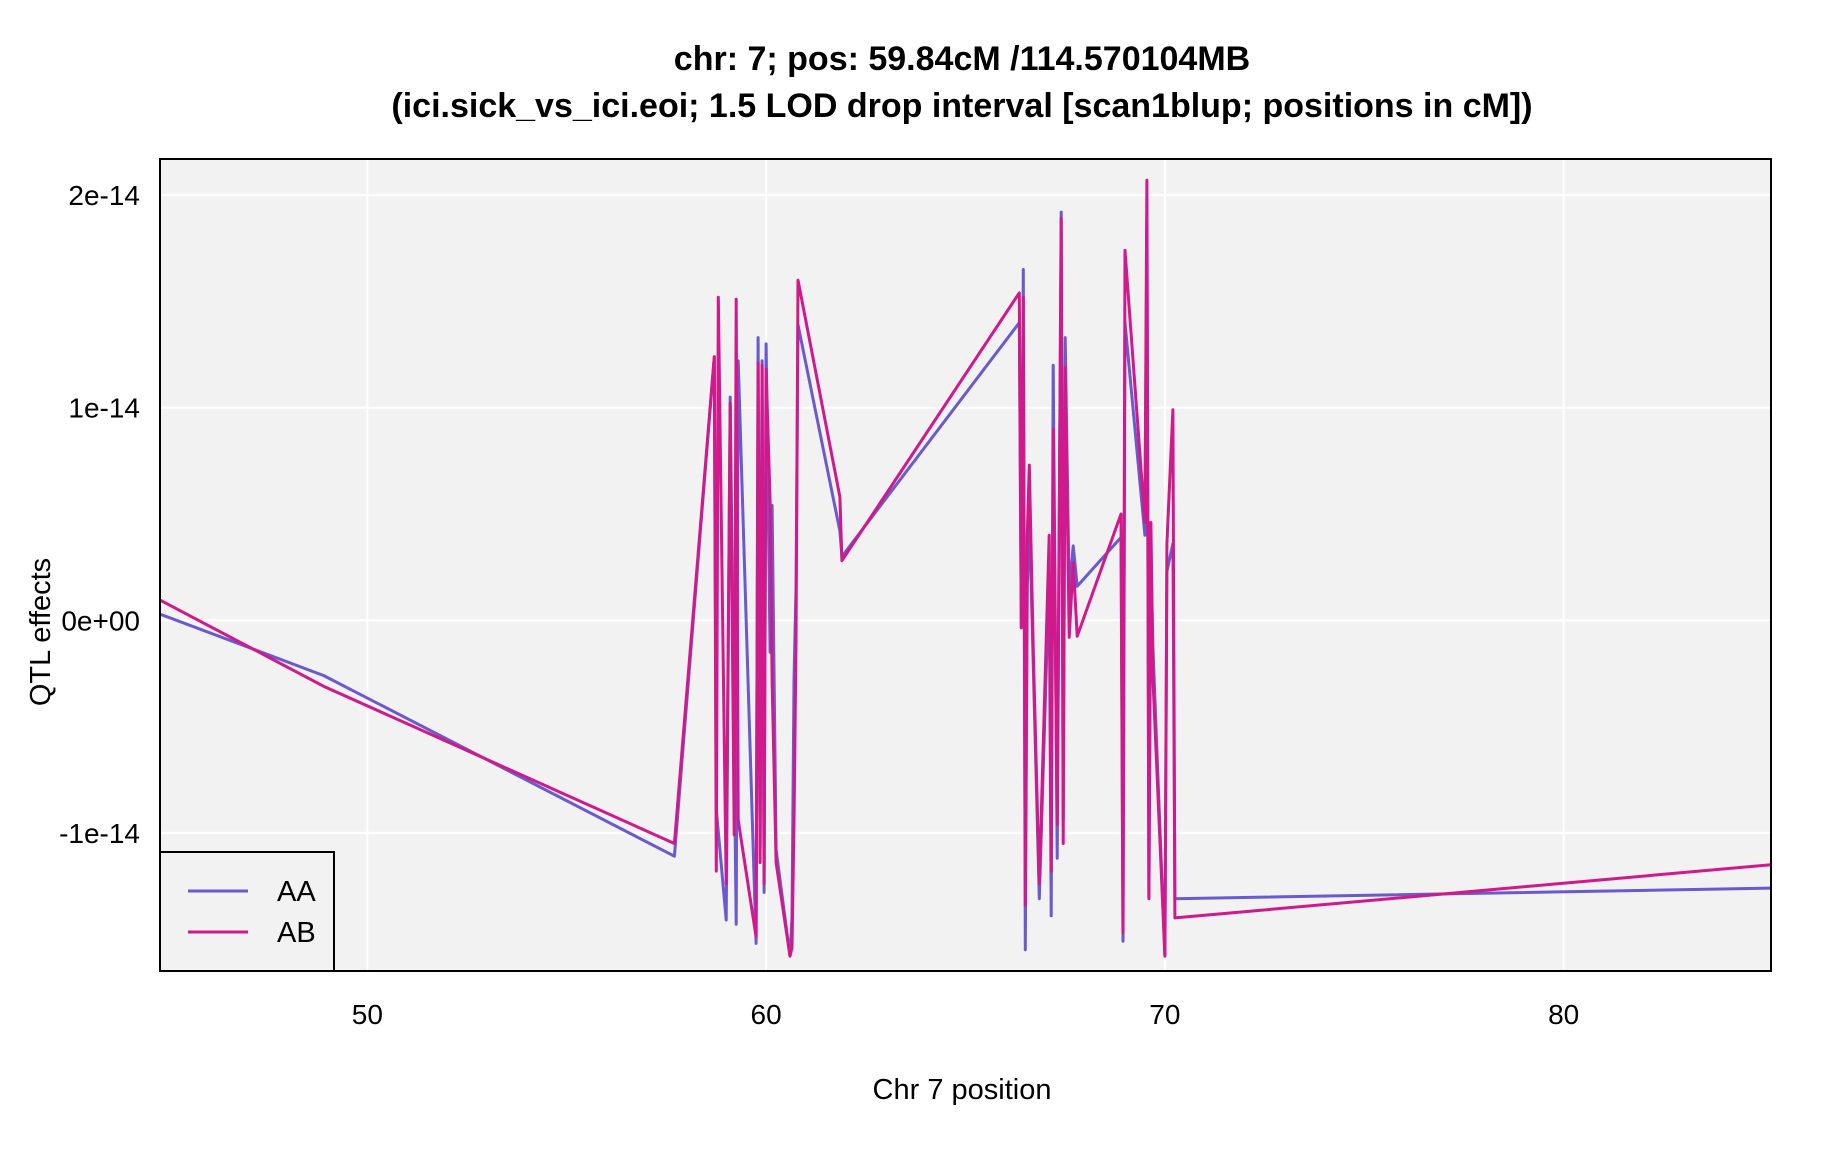 This screenshot has width=1824, height=1152. I want to click on x-tick-label: 80, so click(1563, 1014).